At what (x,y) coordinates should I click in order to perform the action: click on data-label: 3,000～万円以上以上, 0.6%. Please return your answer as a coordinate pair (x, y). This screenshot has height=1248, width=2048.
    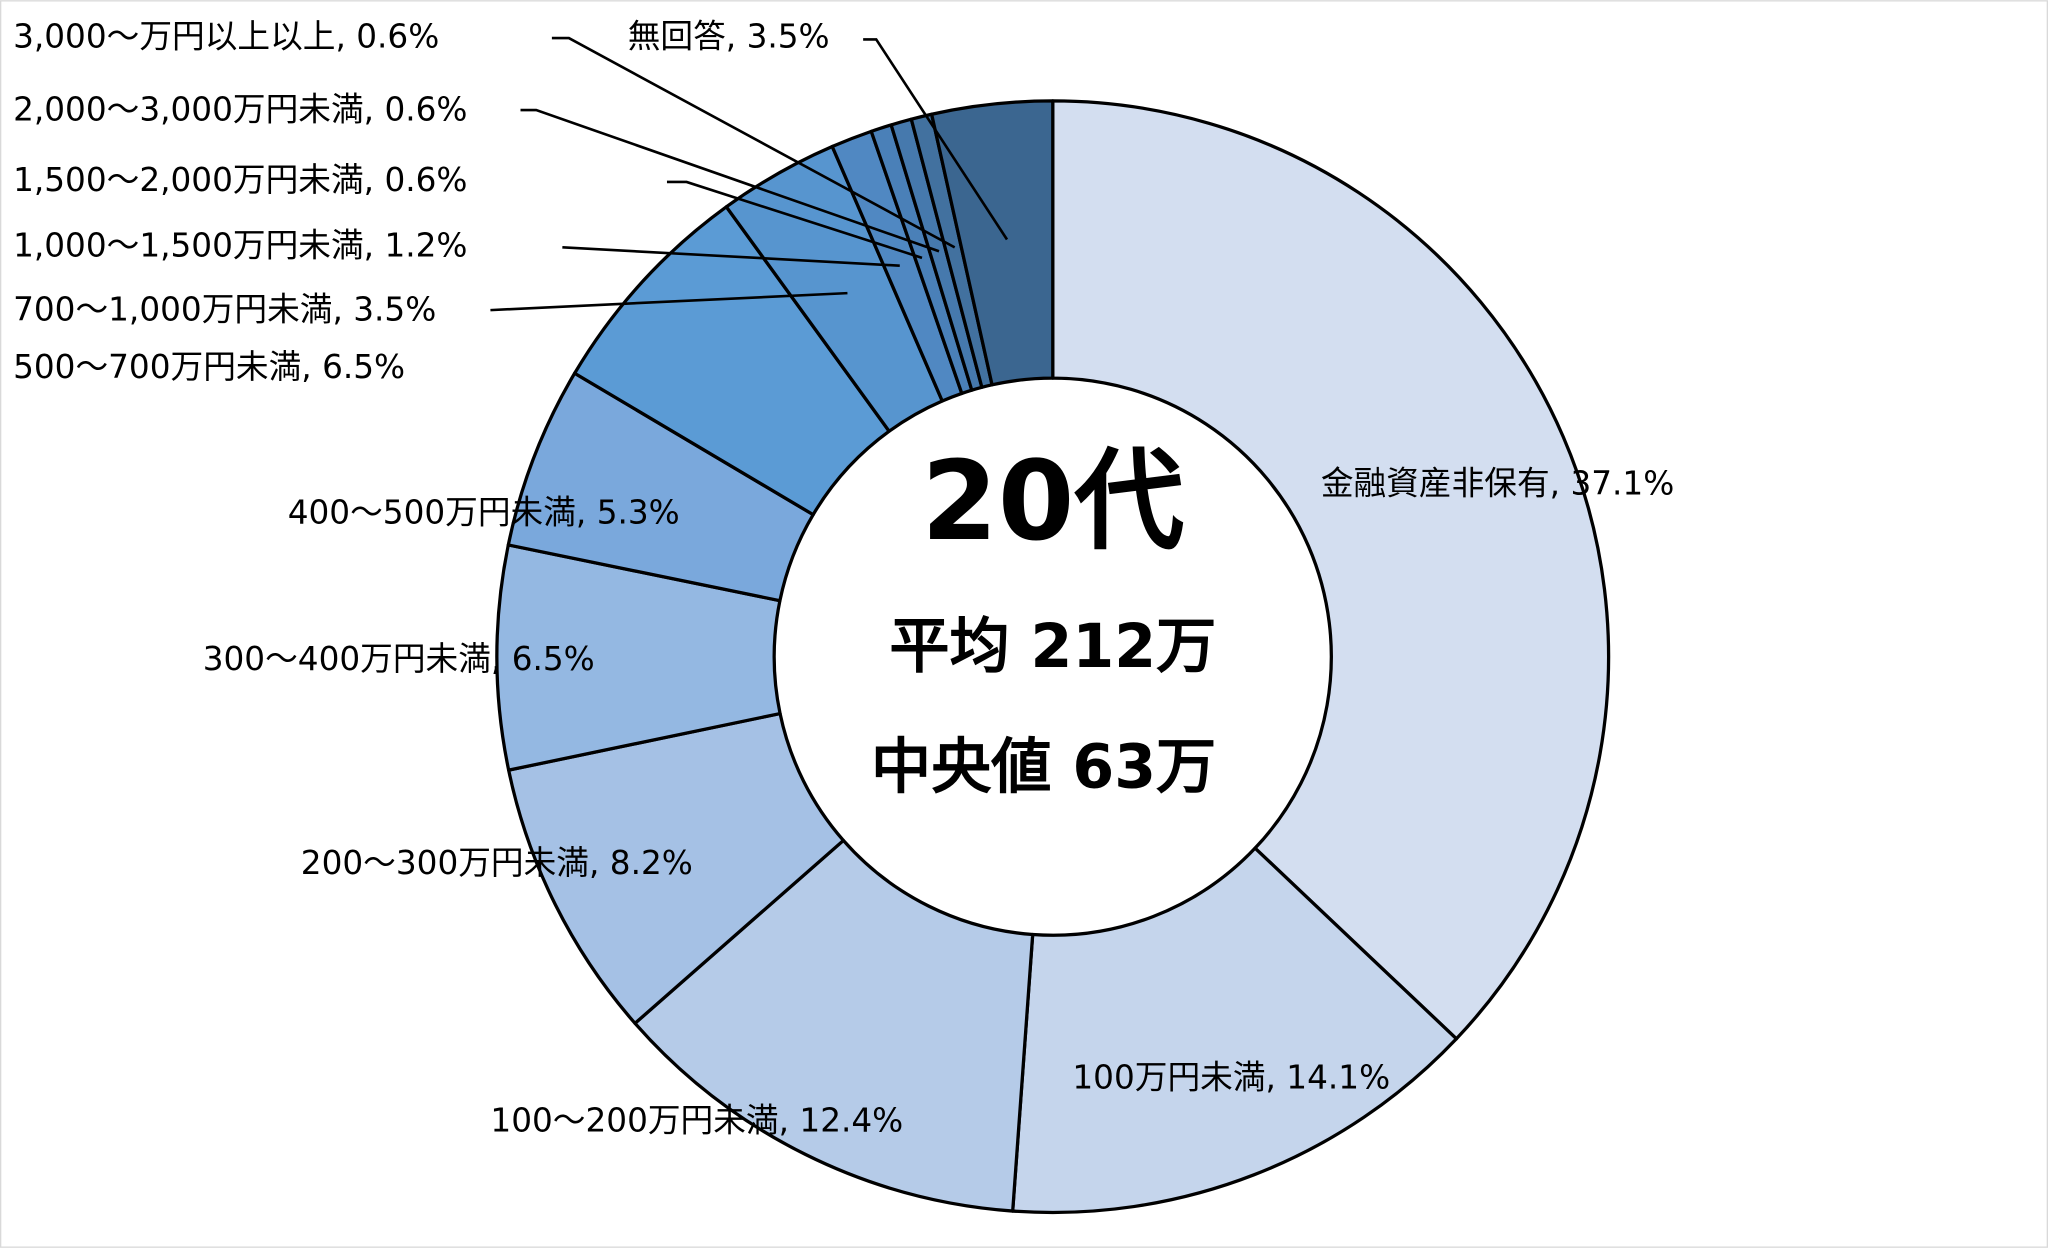
    Looking at the image, I should click on (226, 36).